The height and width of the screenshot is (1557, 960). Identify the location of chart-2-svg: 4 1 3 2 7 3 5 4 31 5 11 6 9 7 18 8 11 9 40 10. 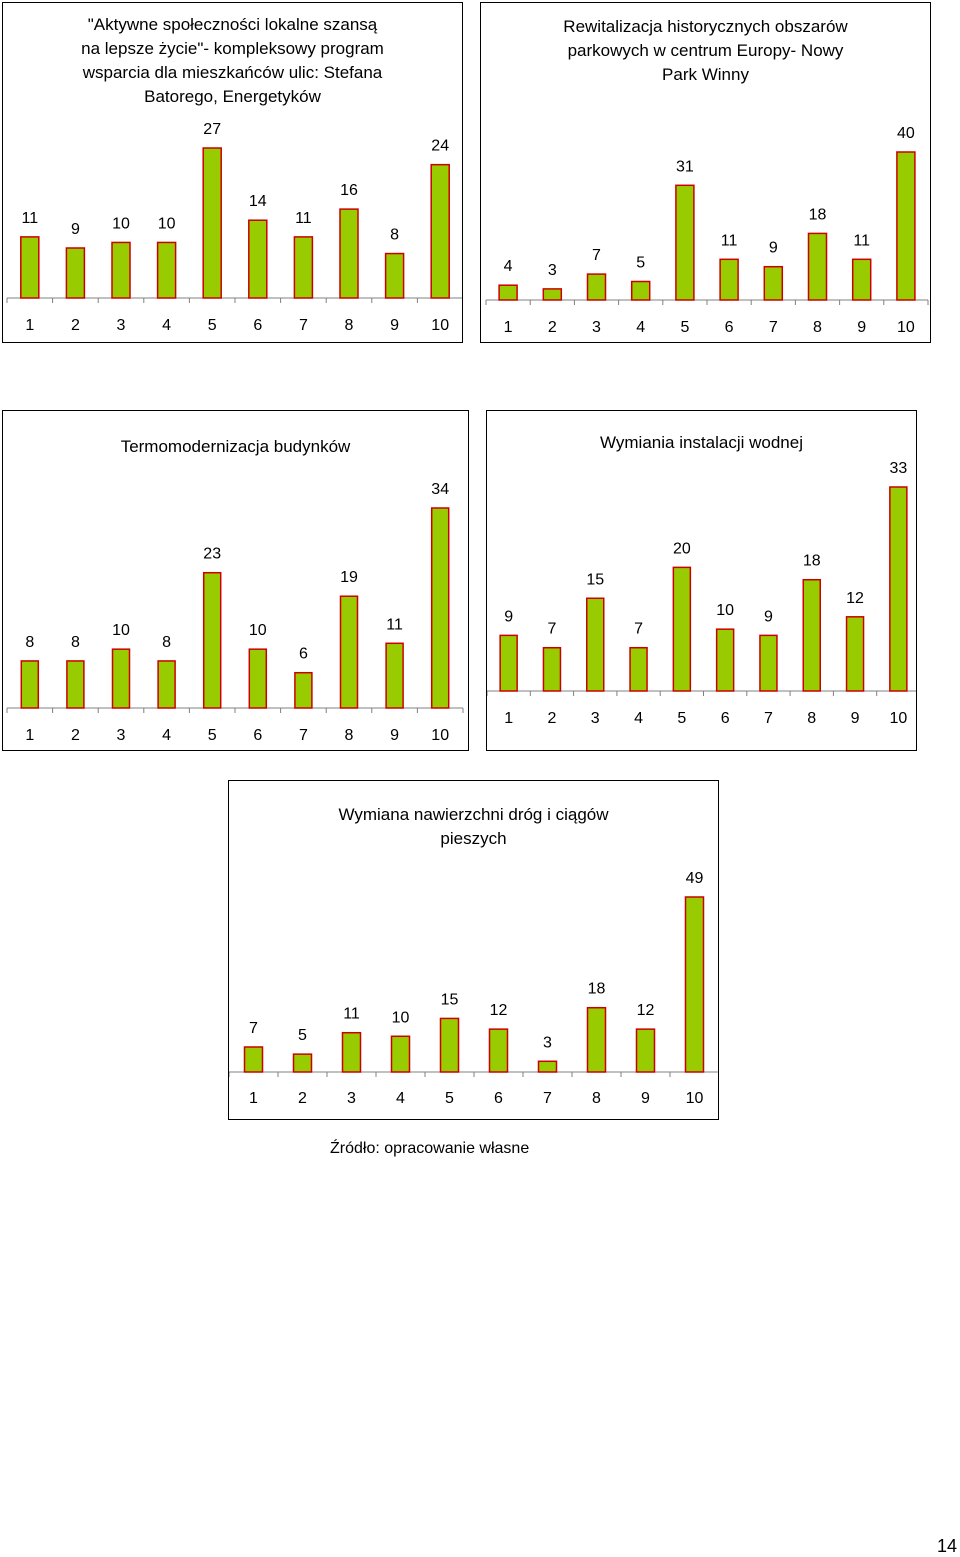
(707, 230).